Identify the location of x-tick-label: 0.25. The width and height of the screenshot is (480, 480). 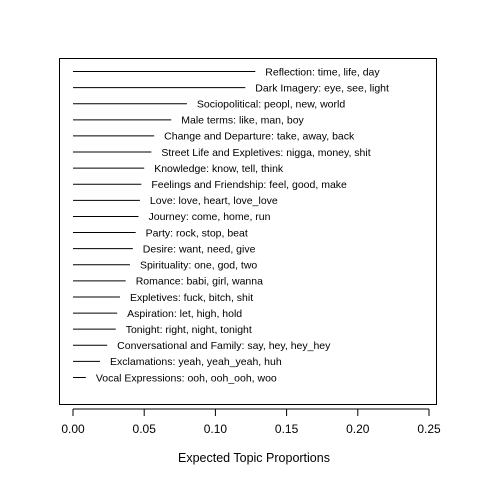
(429, 429).